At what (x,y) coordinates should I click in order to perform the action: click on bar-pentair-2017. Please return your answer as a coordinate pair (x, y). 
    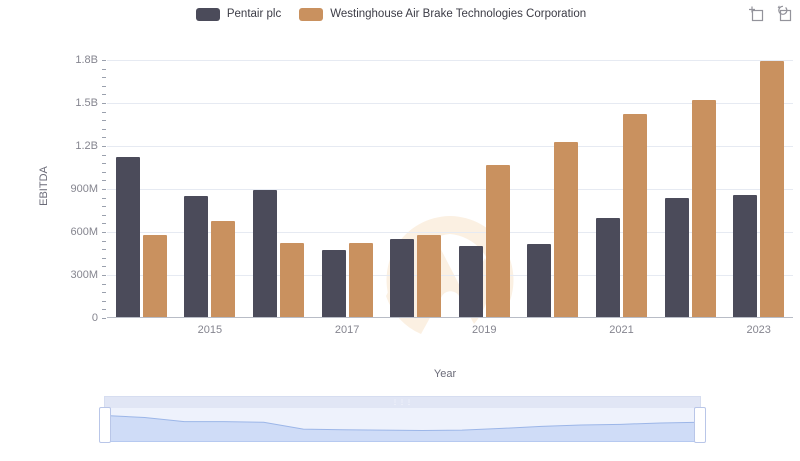
    Looking at the image, I should click on (333, 284).